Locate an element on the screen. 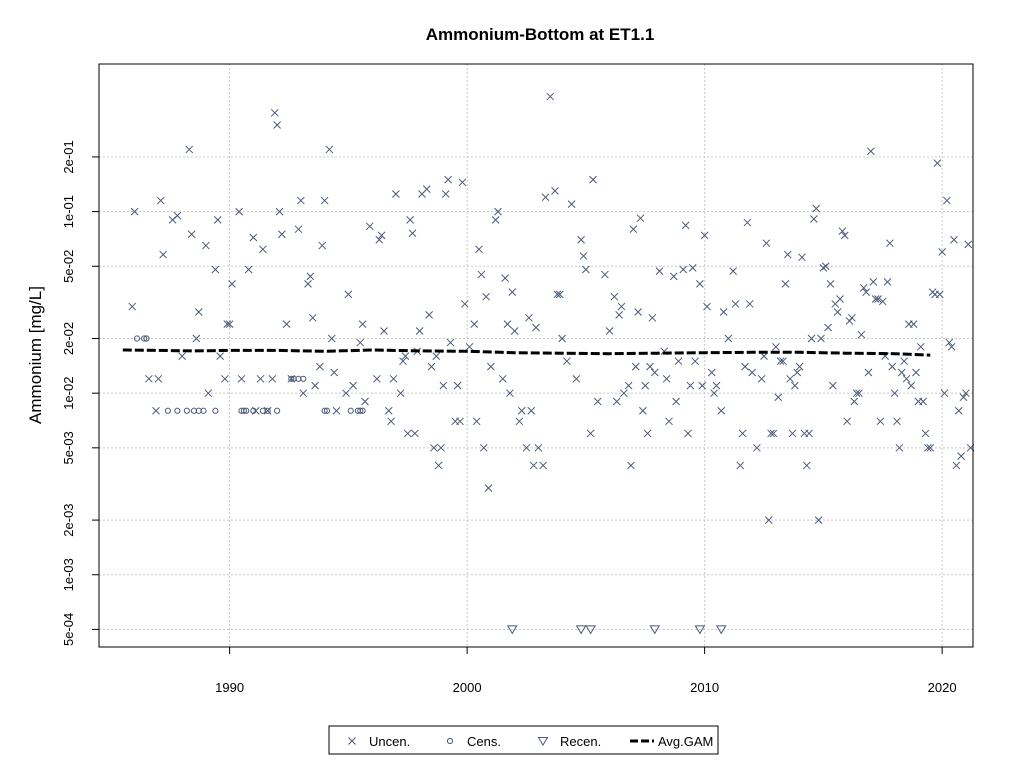 The height and width of the screenshot is (768, 1024). gam-line is located at coordinates (526, 352).